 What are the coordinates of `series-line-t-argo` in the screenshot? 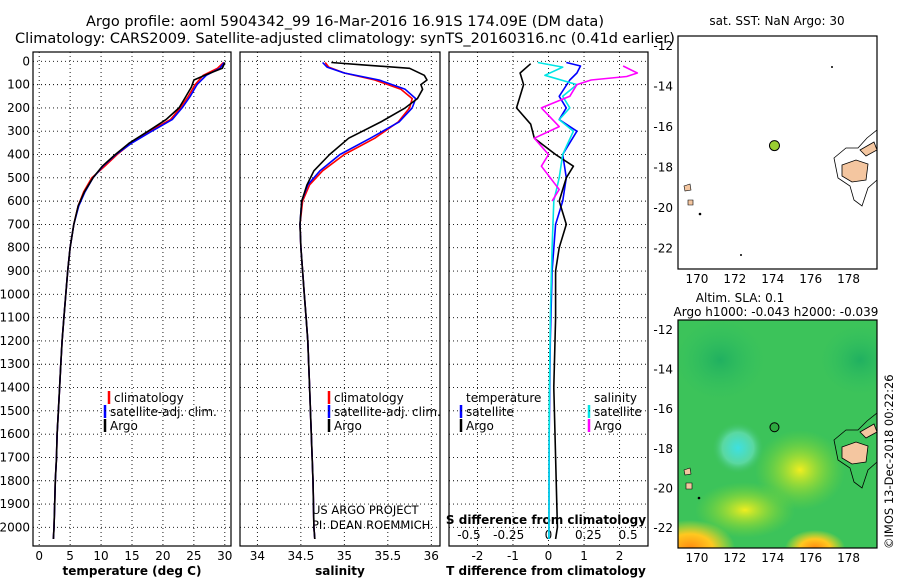 It's located at (545, 301).